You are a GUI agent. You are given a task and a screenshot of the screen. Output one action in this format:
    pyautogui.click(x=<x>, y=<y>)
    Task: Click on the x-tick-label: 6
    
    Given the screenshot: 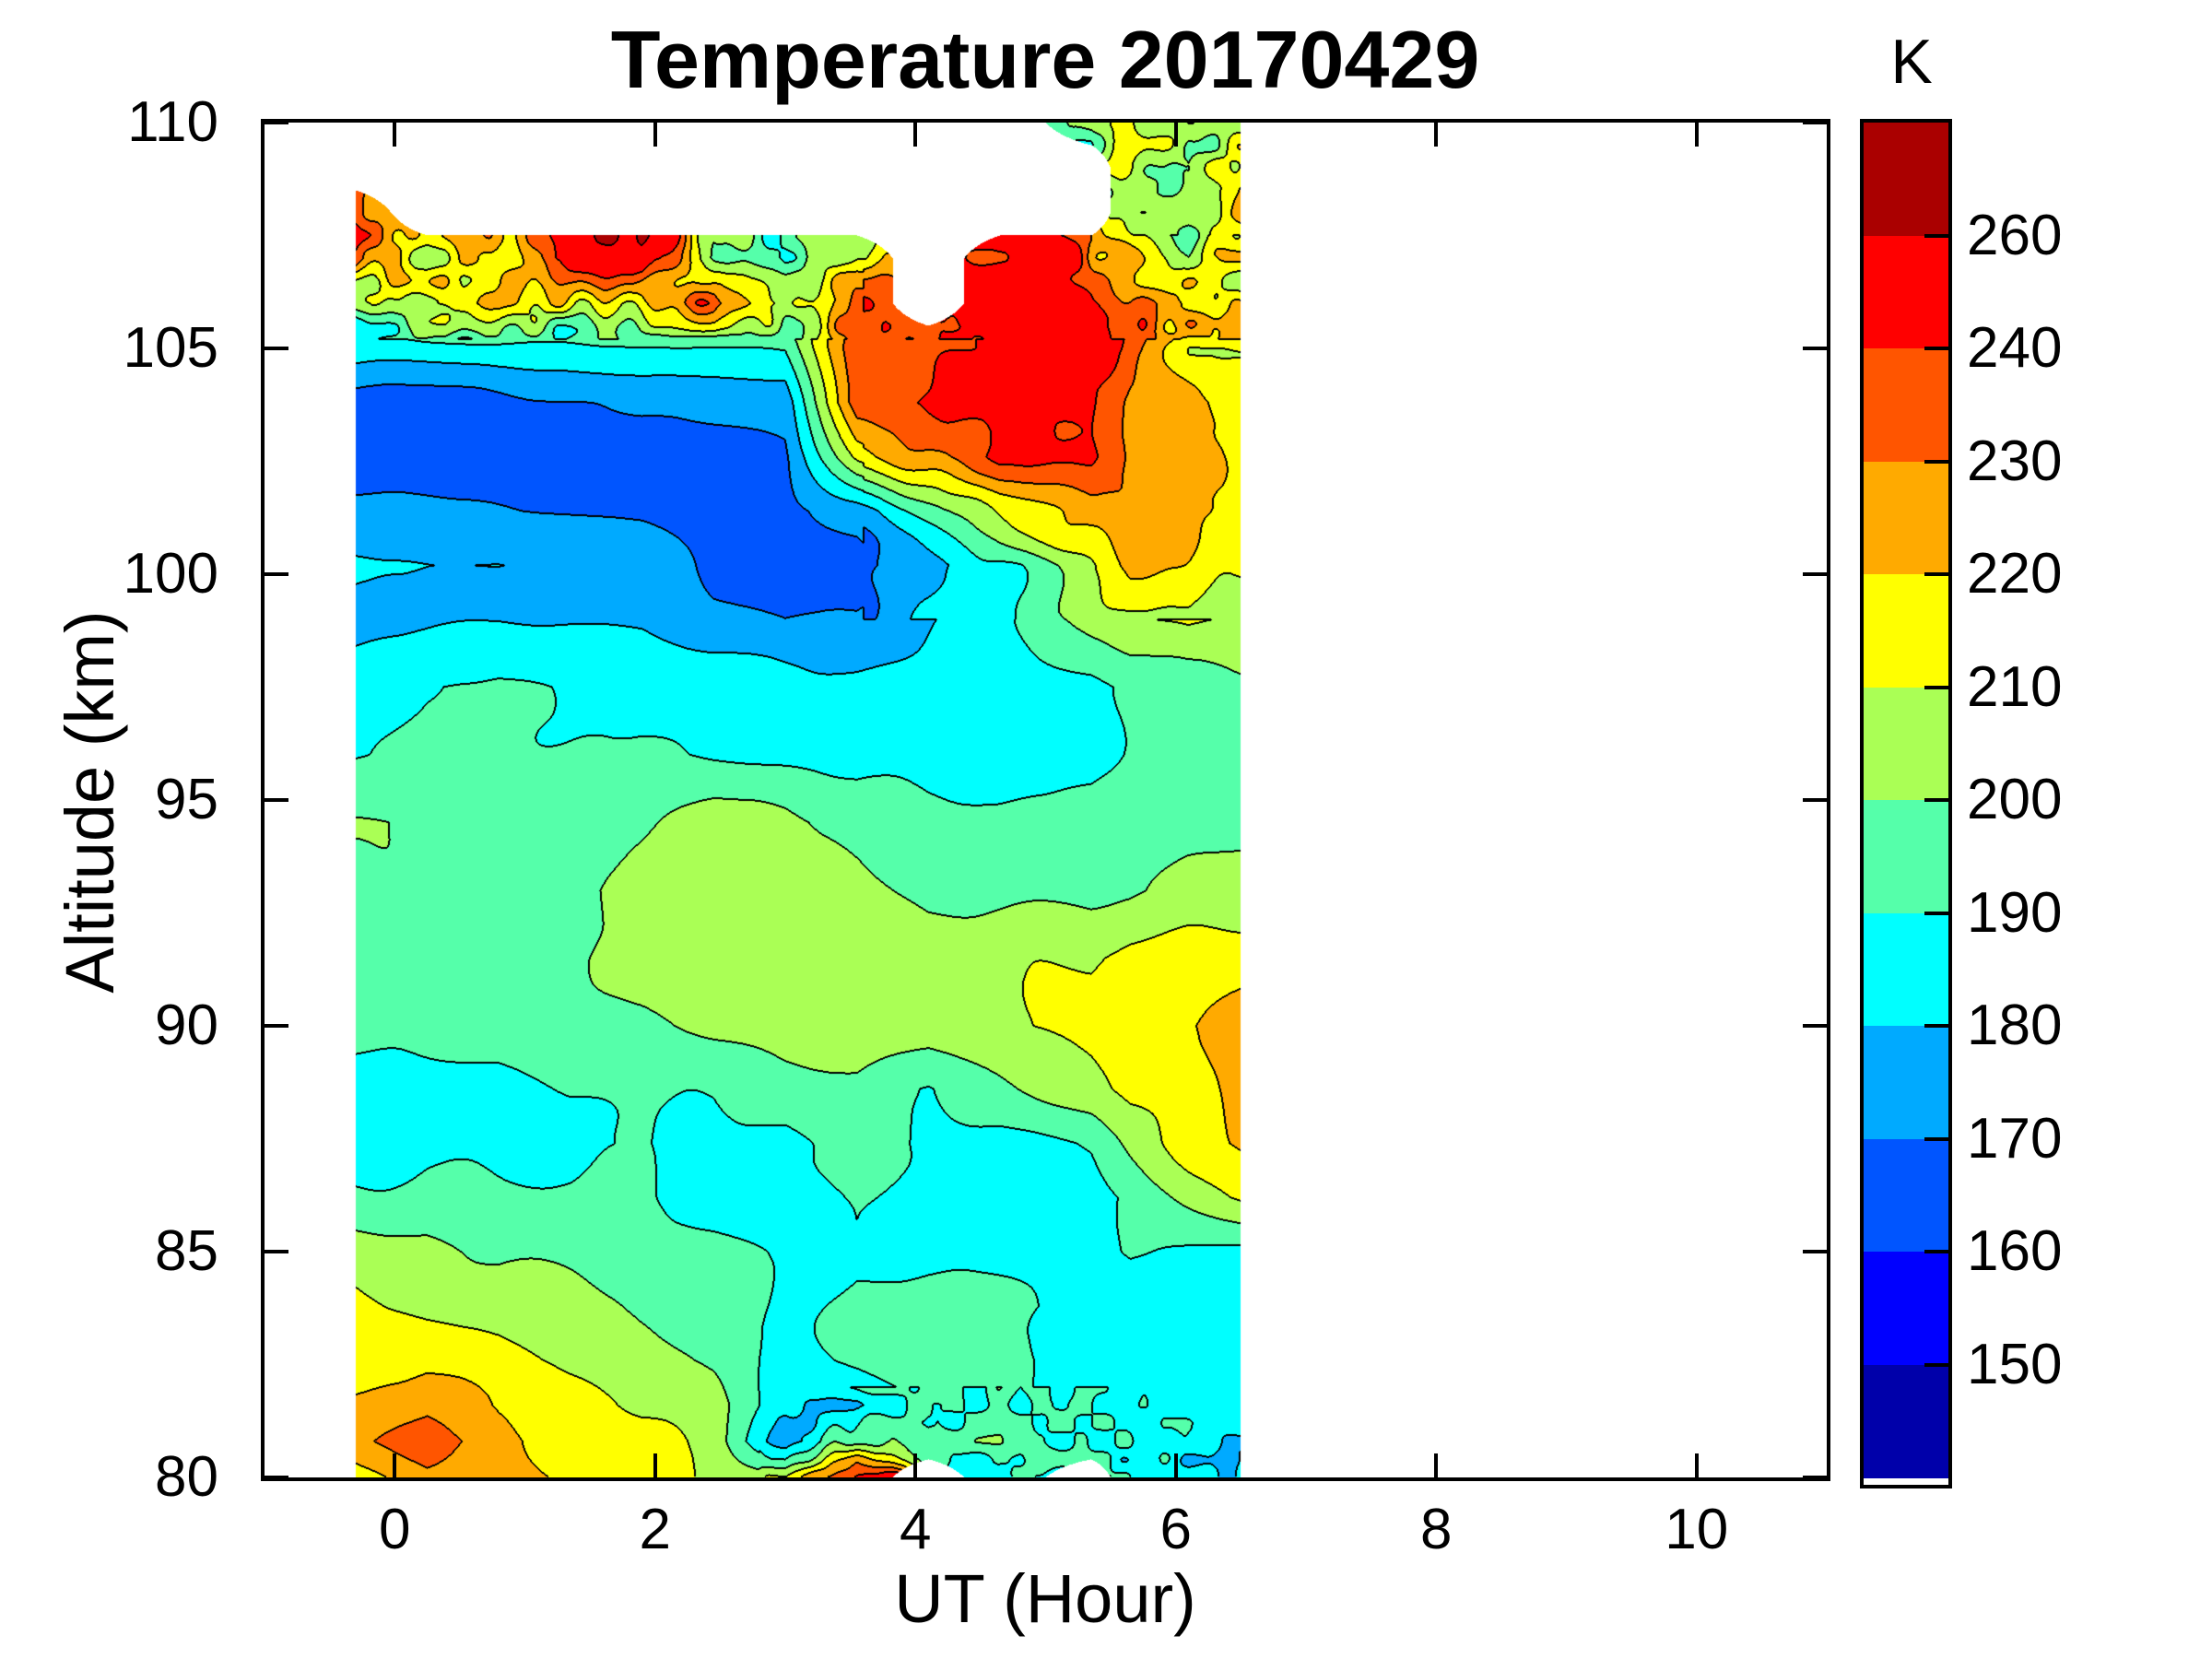 What is the action you would take?
    pyautogui.click(x=1175, y=1529)
    